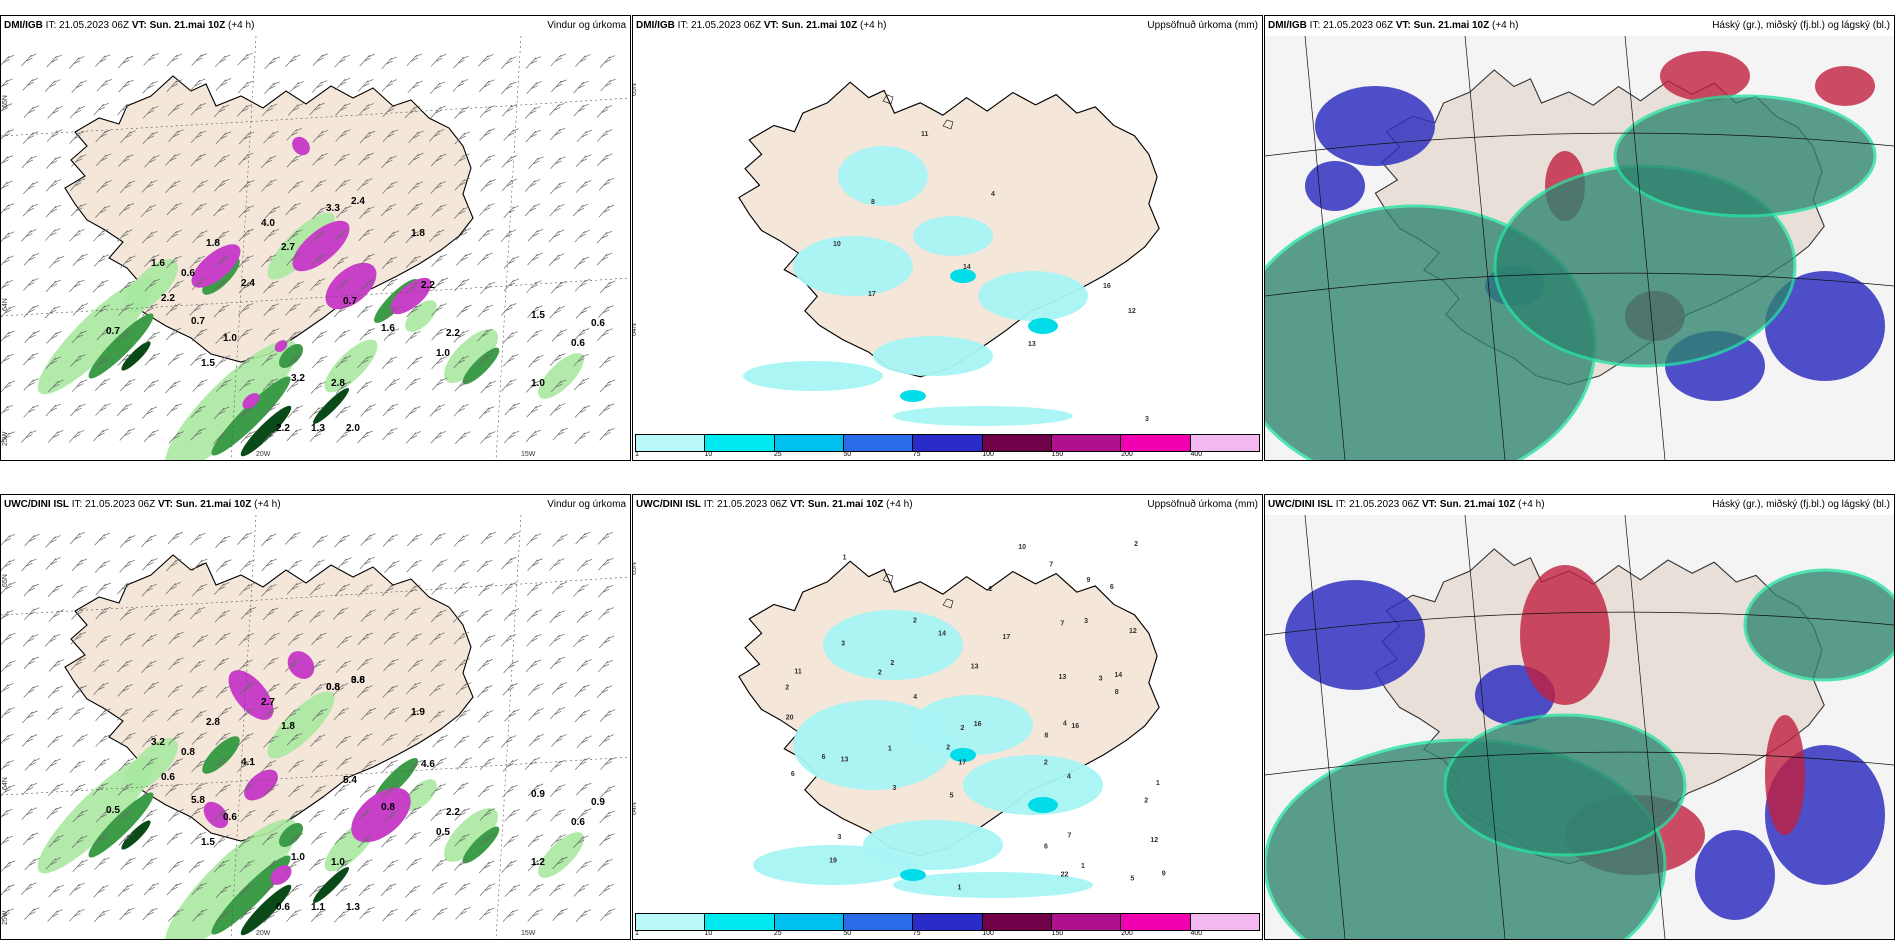 The width and height of the screenshot is (1900, 950). Describe the element at coordinates (1070, 836) in the screenshot. I see `accum-value-label: 7` at that location.